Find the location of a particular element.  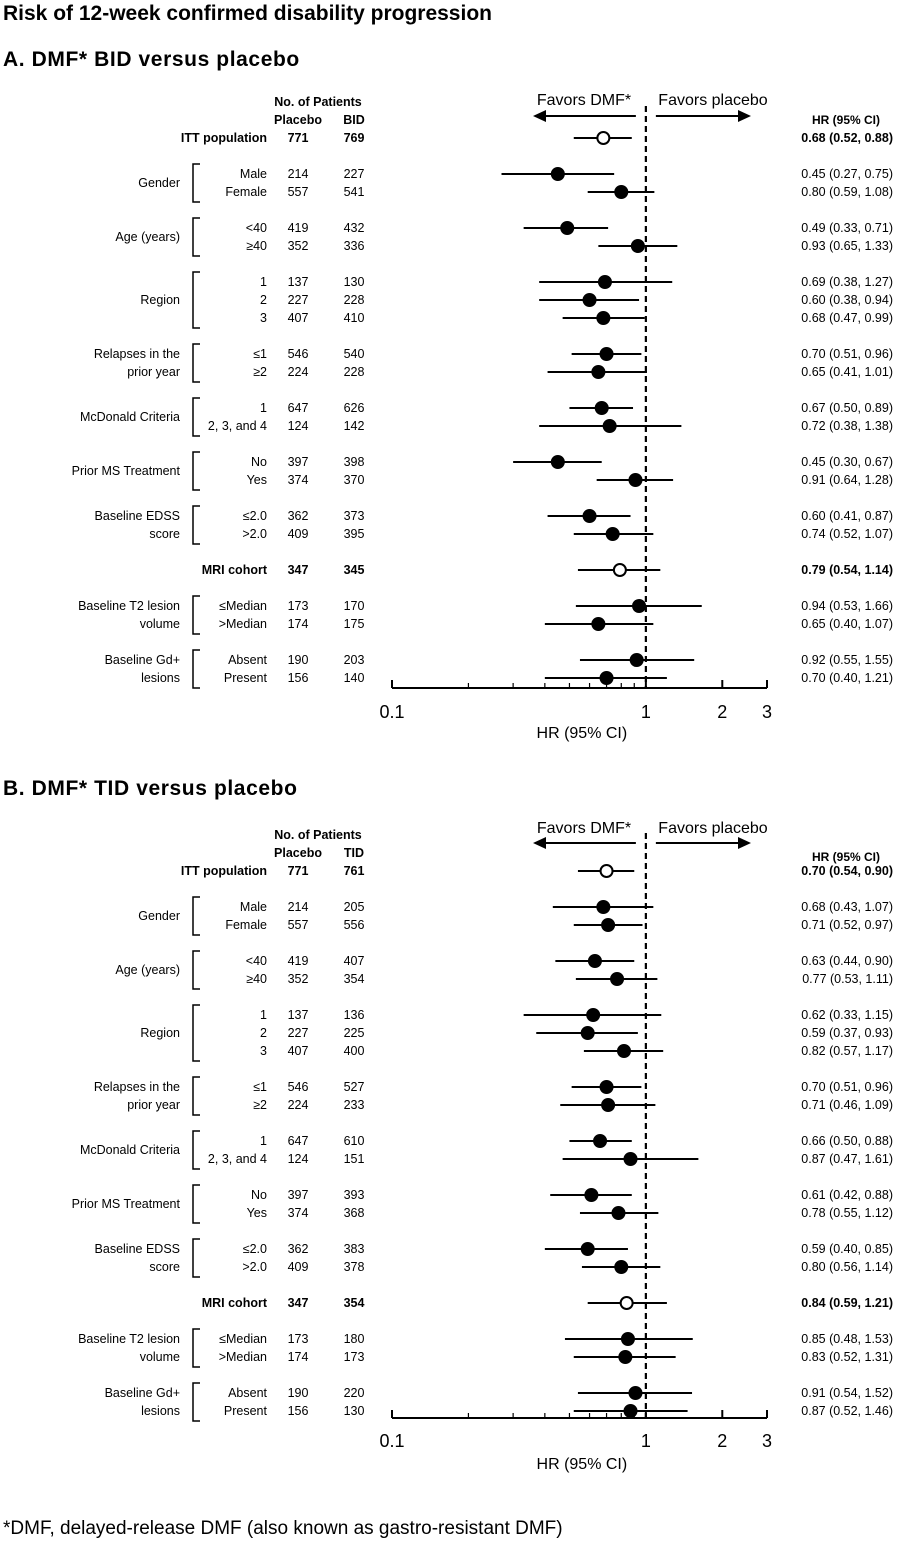

row-label: <40 is located at coordinates (256, 961).